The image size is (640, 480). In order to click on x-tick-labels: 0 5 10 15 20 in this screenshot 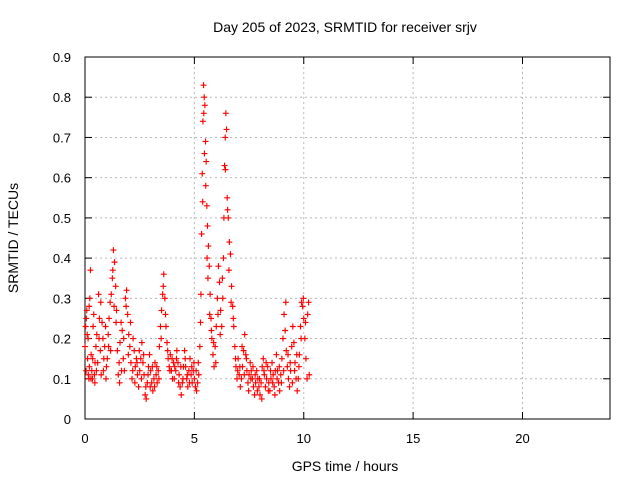, I will do `click(305, 438)`.